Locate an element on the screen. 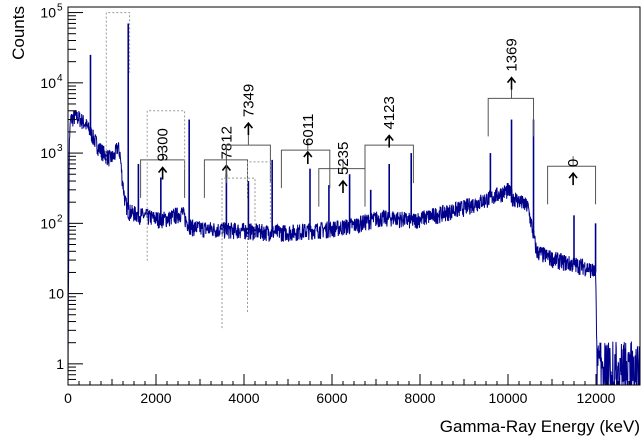 Image resolution: width=644 pixels, height=441 pixels. peak-group-label: 6011 is located at coordinates (308, 130).